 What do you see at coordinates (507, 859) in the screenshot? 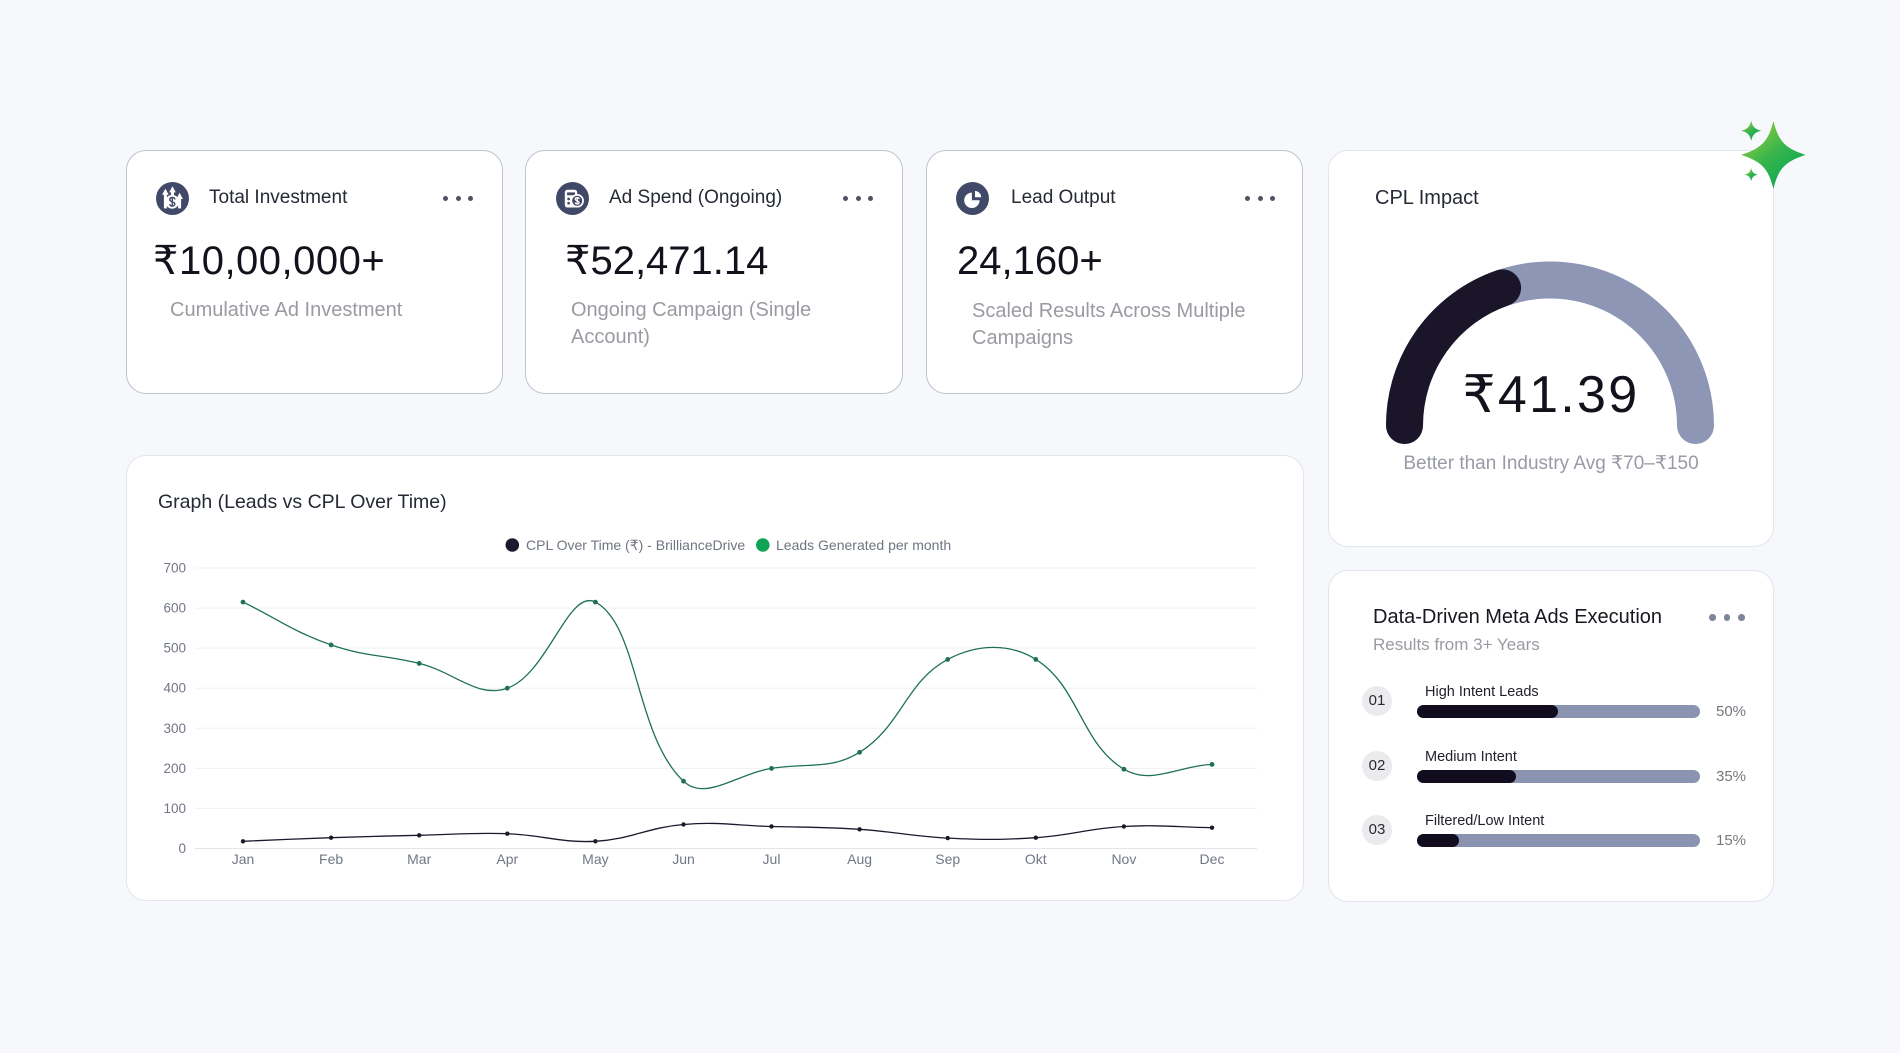
I see `svg-text: Apr` at bounding box center [507, 859].